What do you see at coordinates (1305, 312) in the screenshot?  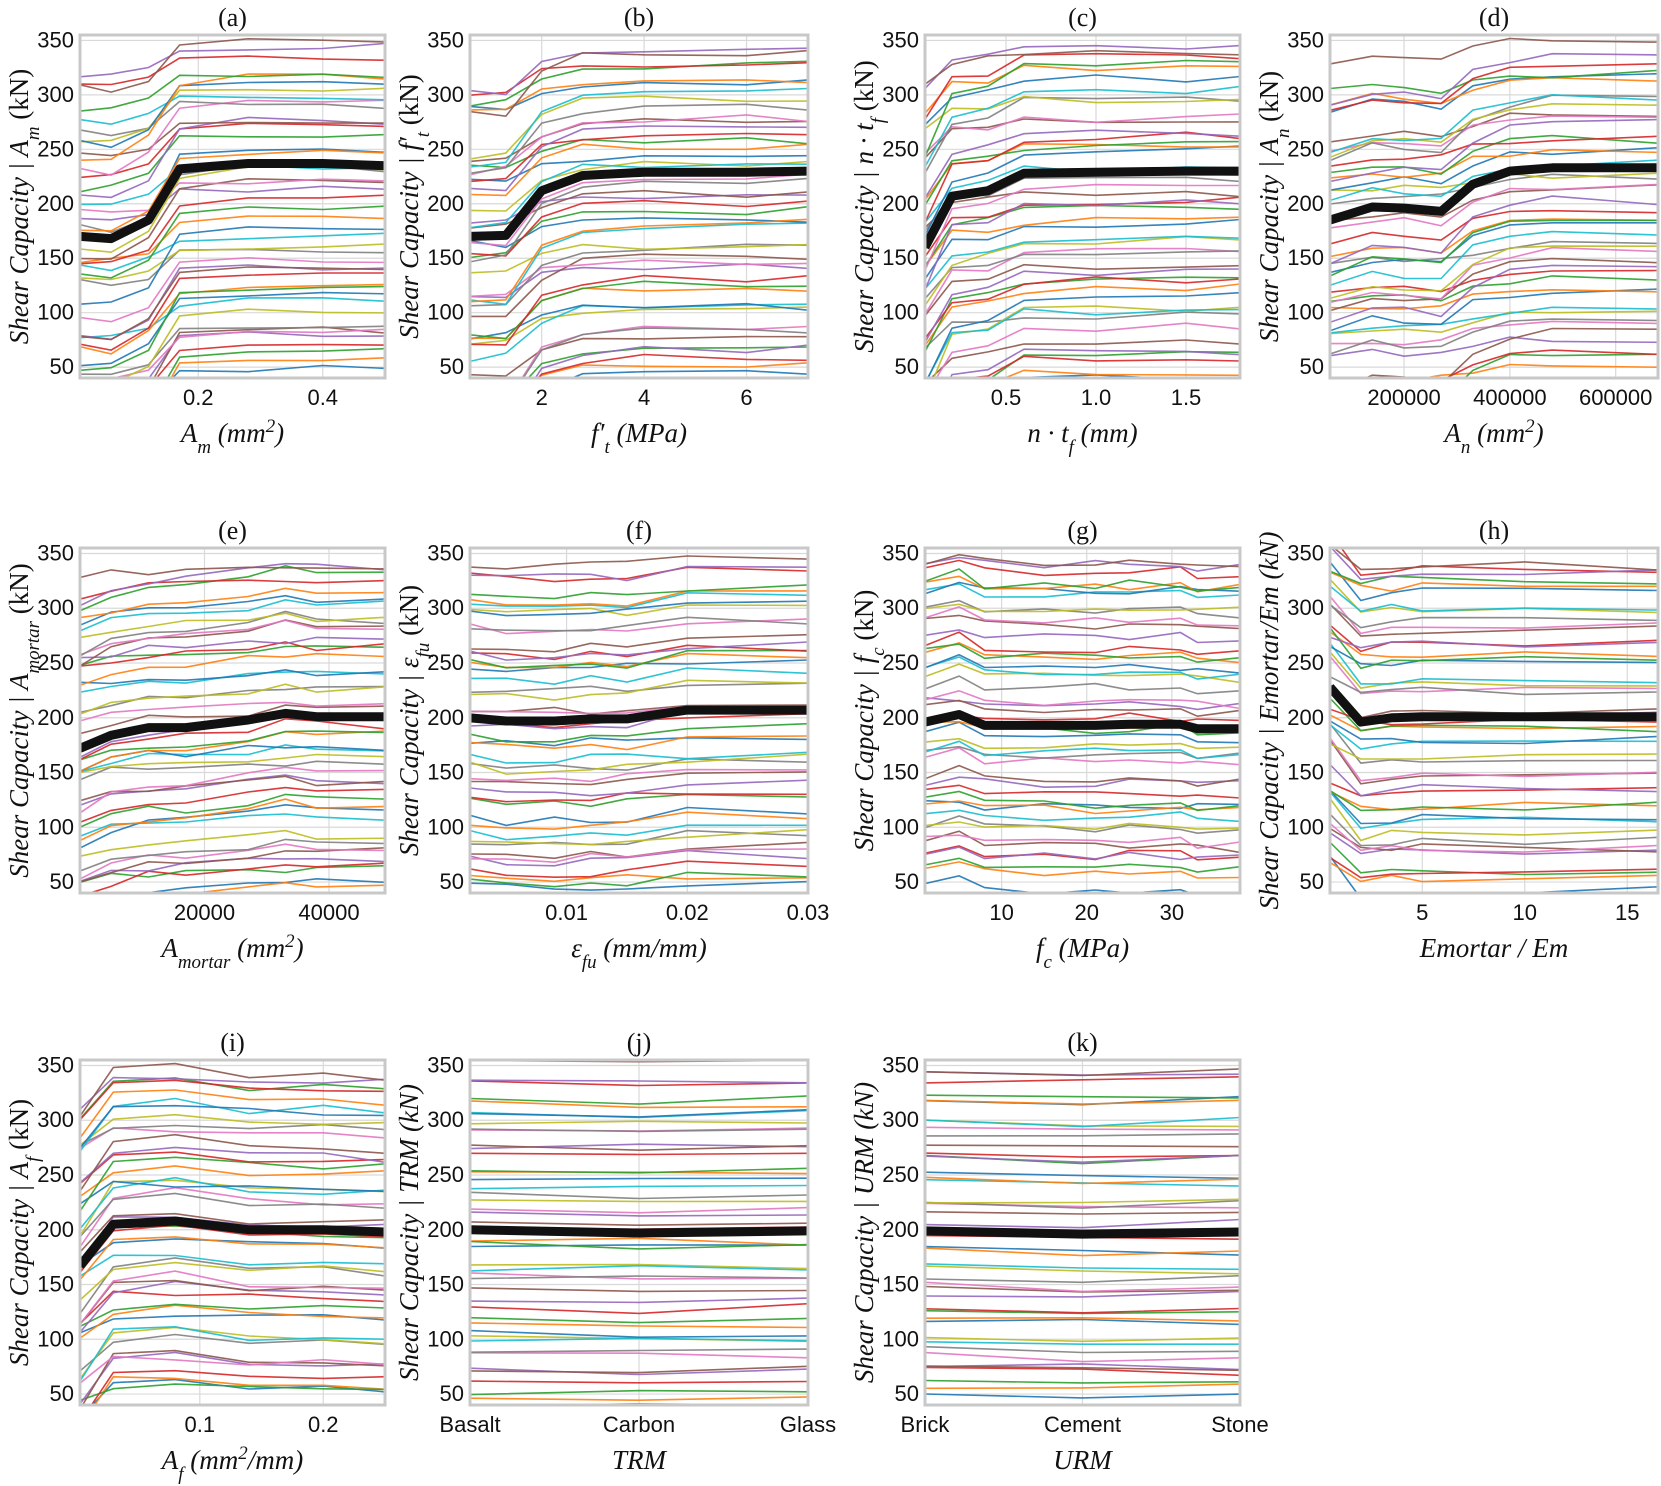 I see `y-tick-label: 100` at bounding box center [1305, 312].